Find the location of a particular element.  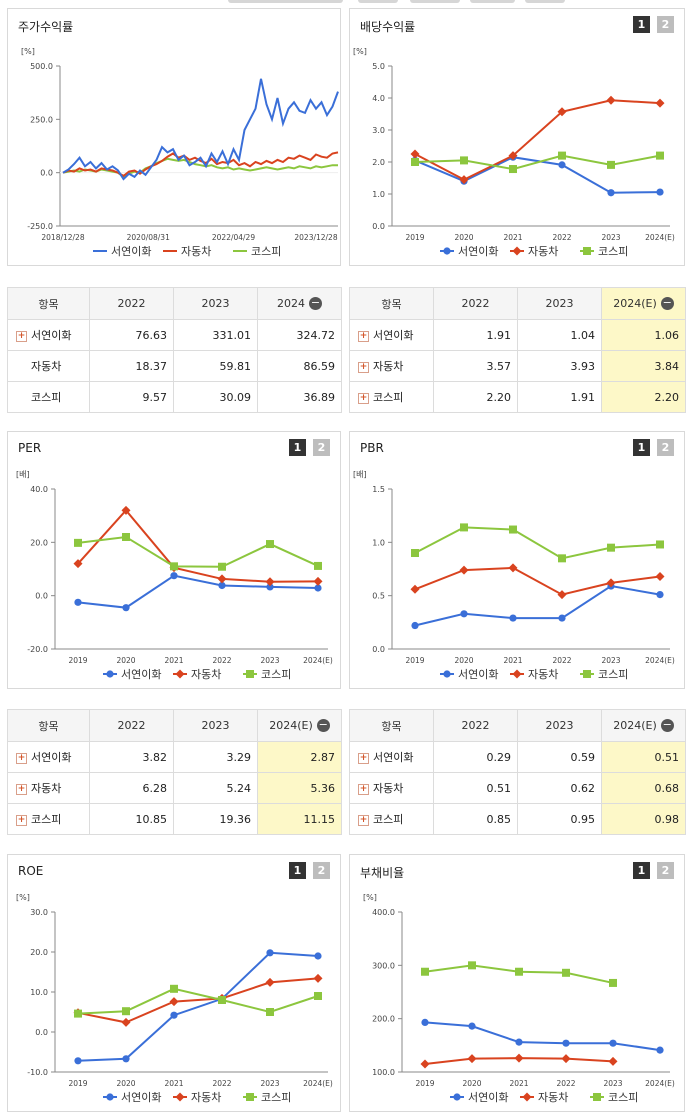

value-cell: 86.59 is located at coordinates (299, 366).